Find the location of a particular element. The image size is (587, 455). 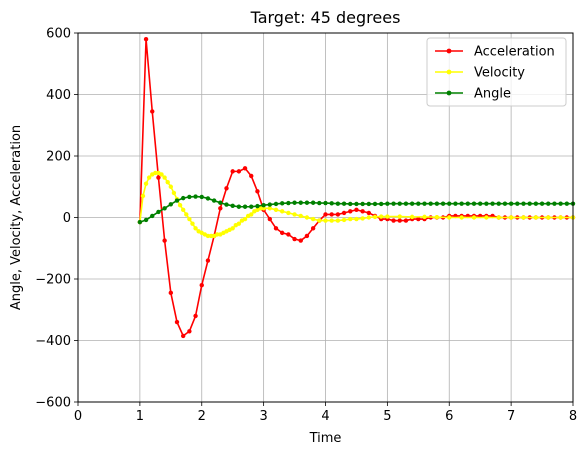

y-axis-title: Angle, Velocity, Acceleration is located at coordinates (16, 217).